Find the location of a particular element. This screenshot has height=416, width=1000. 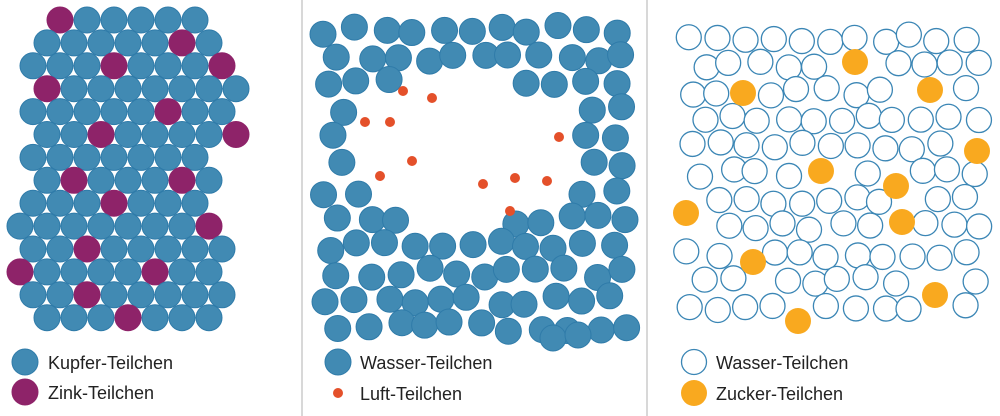

legend-label: Wasser-Teilchen is located at coordinates (782, 363).